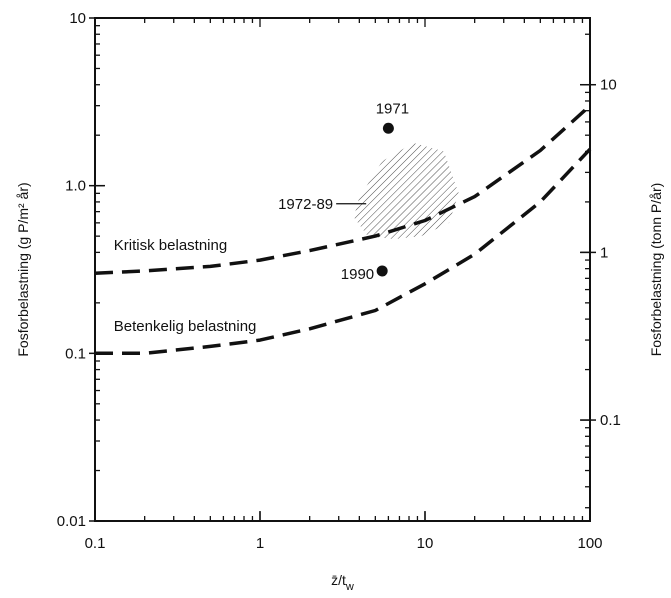 This screenshot has height=598, width=671. What do you see at coordinates (260, 543) in the screenshot?
I see `x-tick-label: 1` at bounding box center [260, 543].